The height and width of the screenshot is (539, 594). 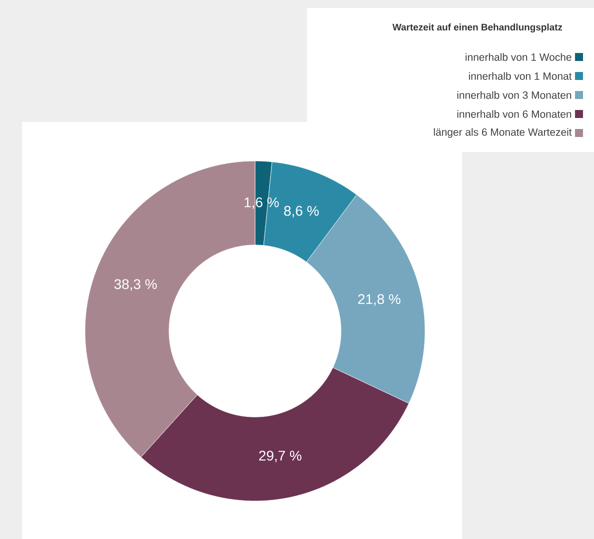 I want to click on legend-label: innerhalb von 6 Monaten, so click(x=514, y=114).